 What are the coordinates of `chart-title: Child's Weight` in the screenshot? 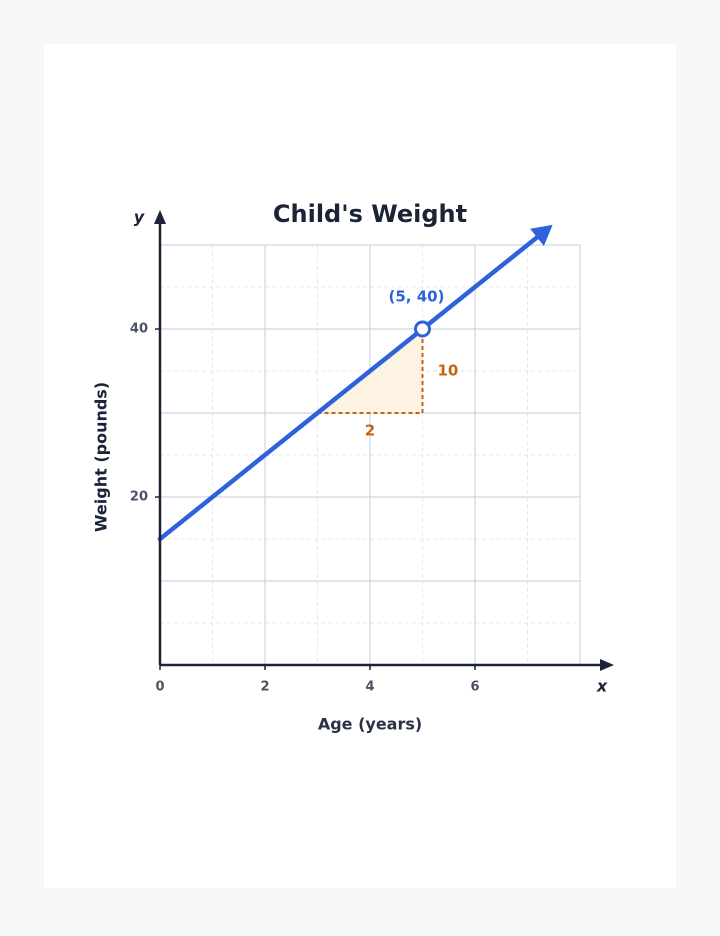 It's located at (370, 214).